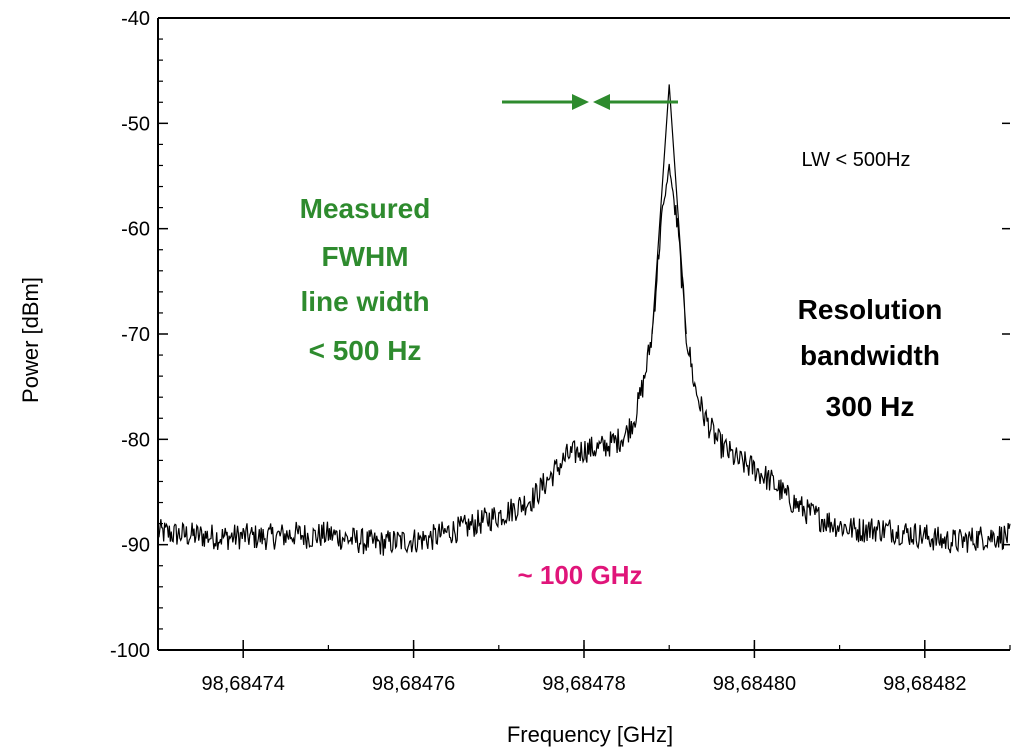 Image resolution: width=1014 pixels, height=752 pixels. What do you see at coordinates (130, 651) in the screenshot?
I see `y-tick-label: -100` at bounding box center [130, 651].